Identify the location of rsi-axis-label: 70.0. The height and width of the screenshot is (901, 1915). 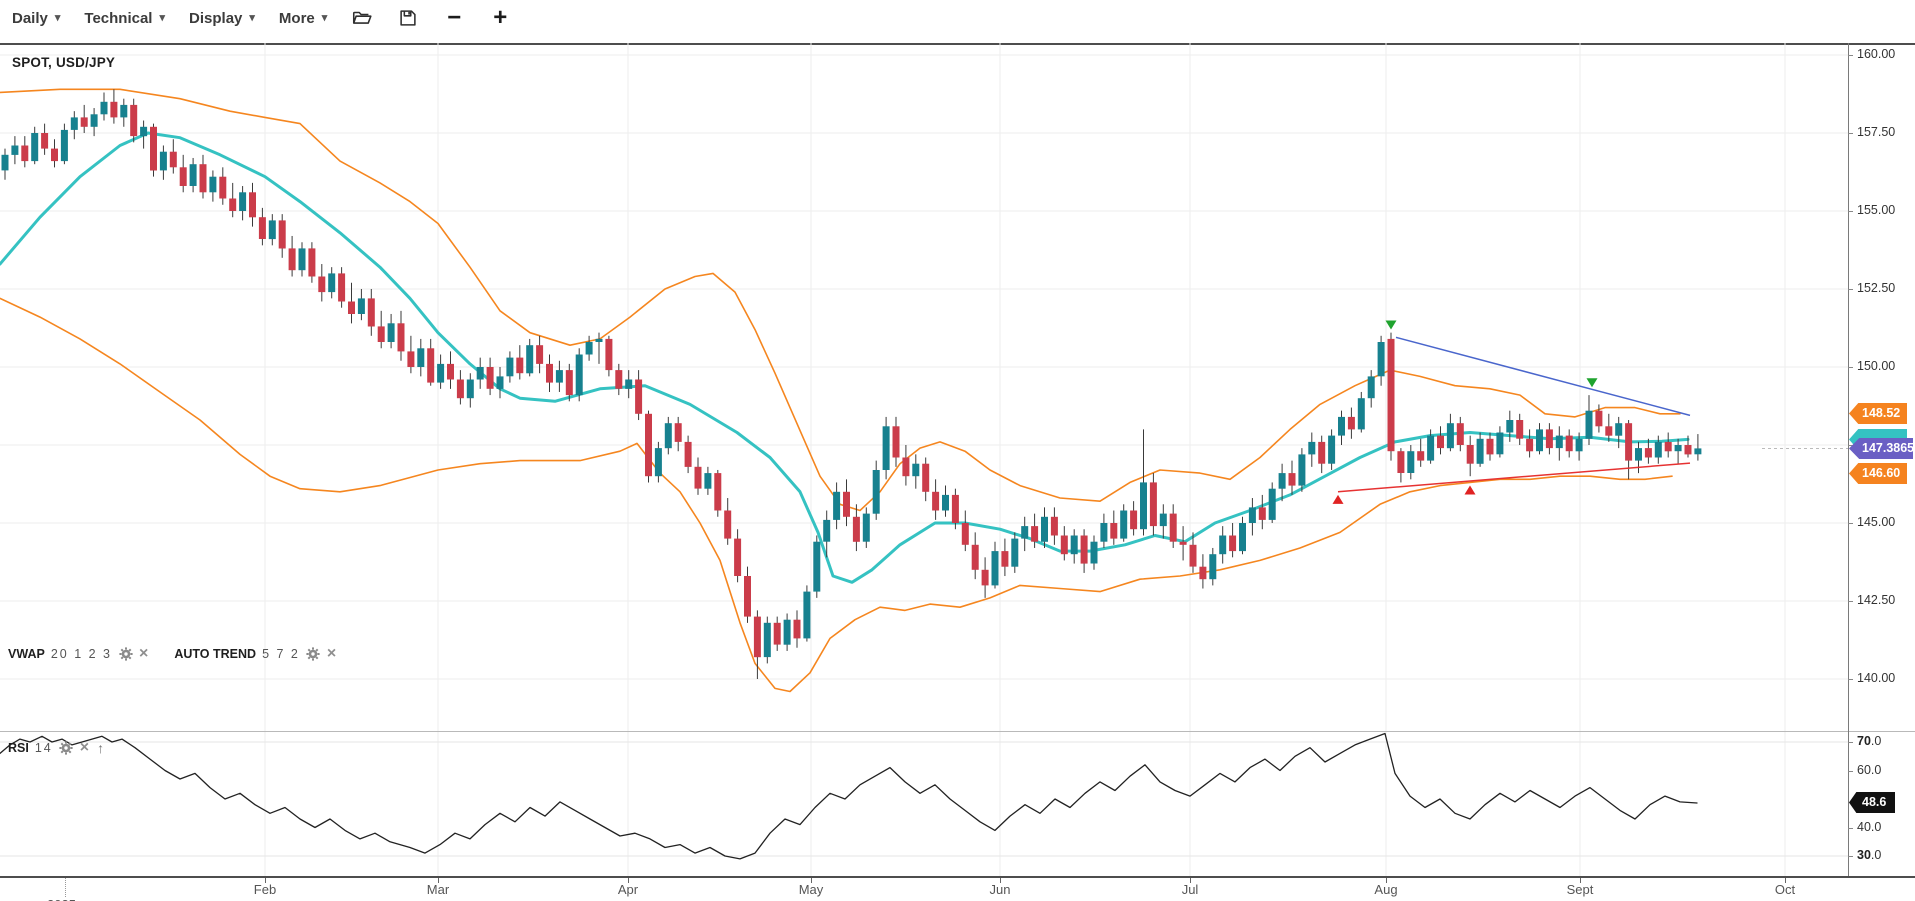
(1869, 741).